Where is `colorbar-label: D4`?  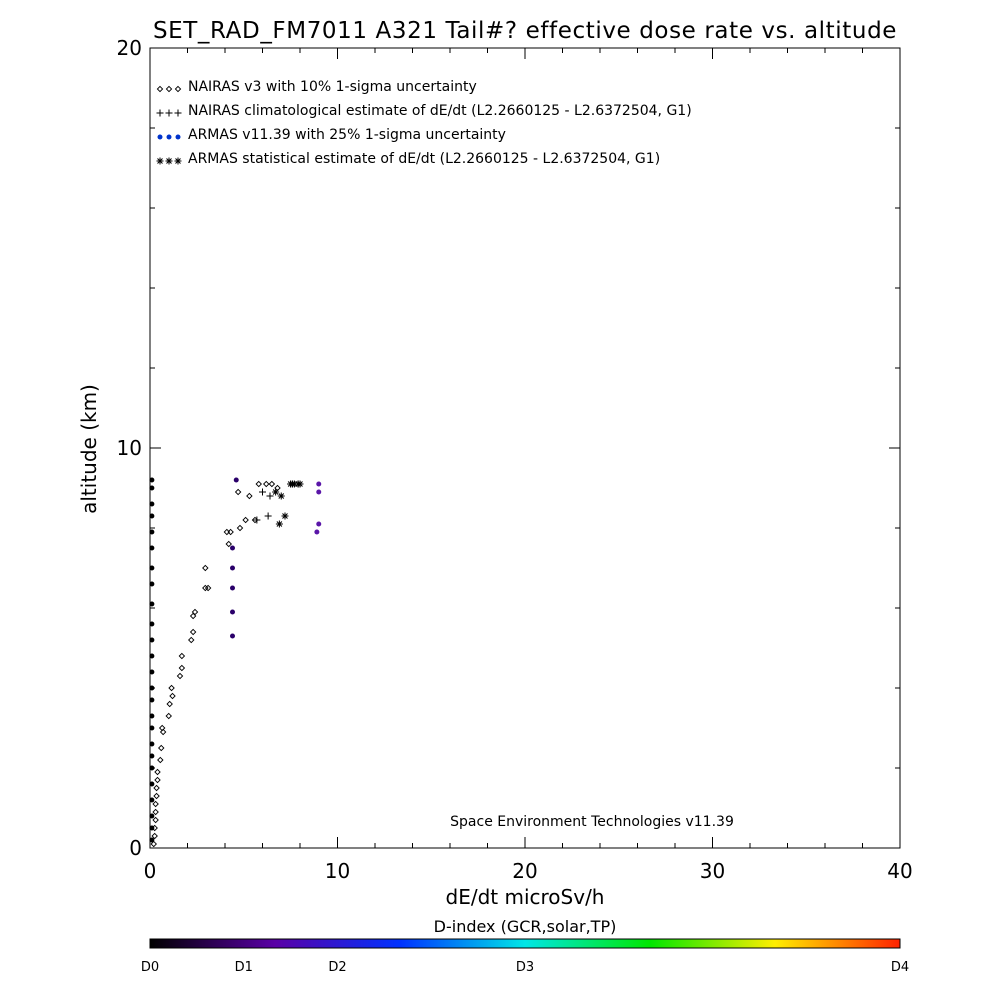 colorbar-label: D4 is located at coordinates (900, 967).